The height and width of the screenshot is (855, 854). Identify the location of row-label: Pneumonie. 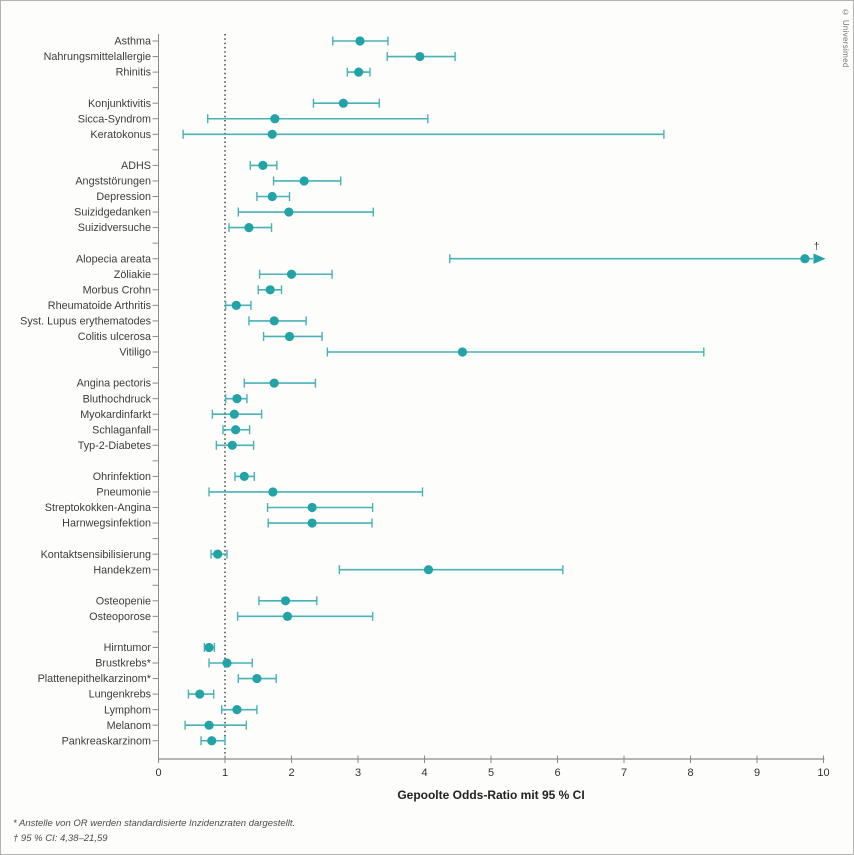
(123, 493).